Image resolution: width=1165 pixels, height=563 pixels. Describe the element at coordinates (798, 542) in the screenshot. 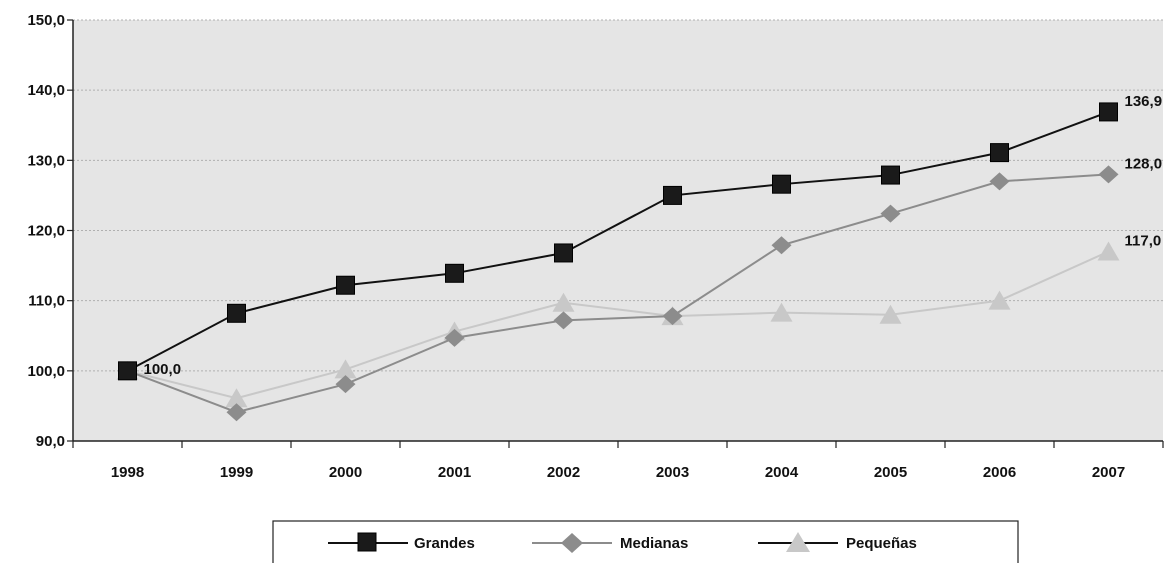

I see `legend-marker-pequenas` at that location.